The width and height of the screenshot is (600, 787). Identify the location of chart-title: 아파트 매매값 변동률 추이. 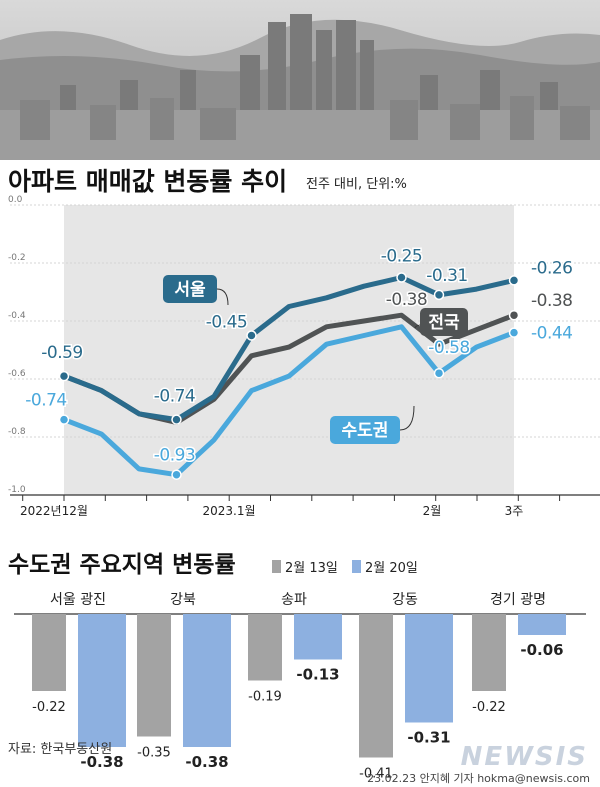
(147, 181).